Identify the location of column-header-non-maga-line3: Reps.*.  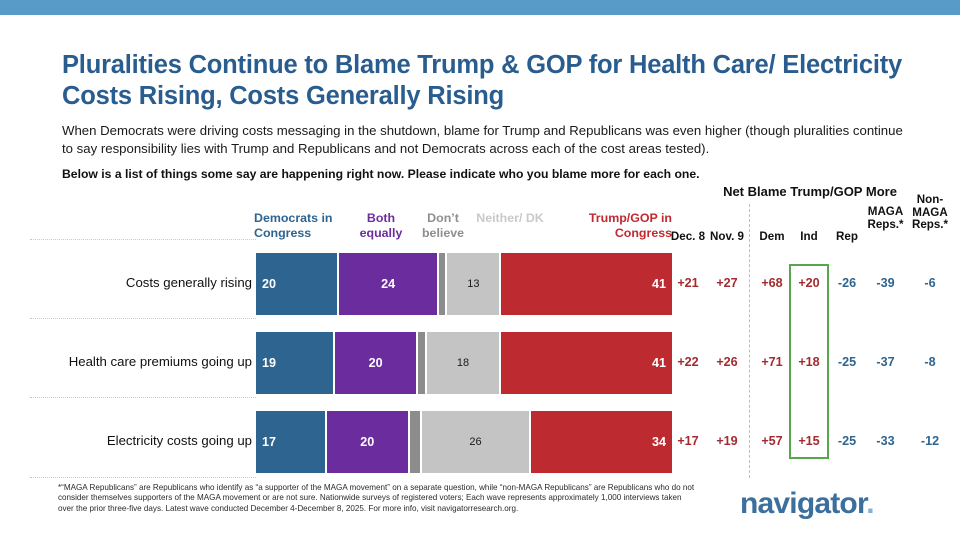
(930, 224).